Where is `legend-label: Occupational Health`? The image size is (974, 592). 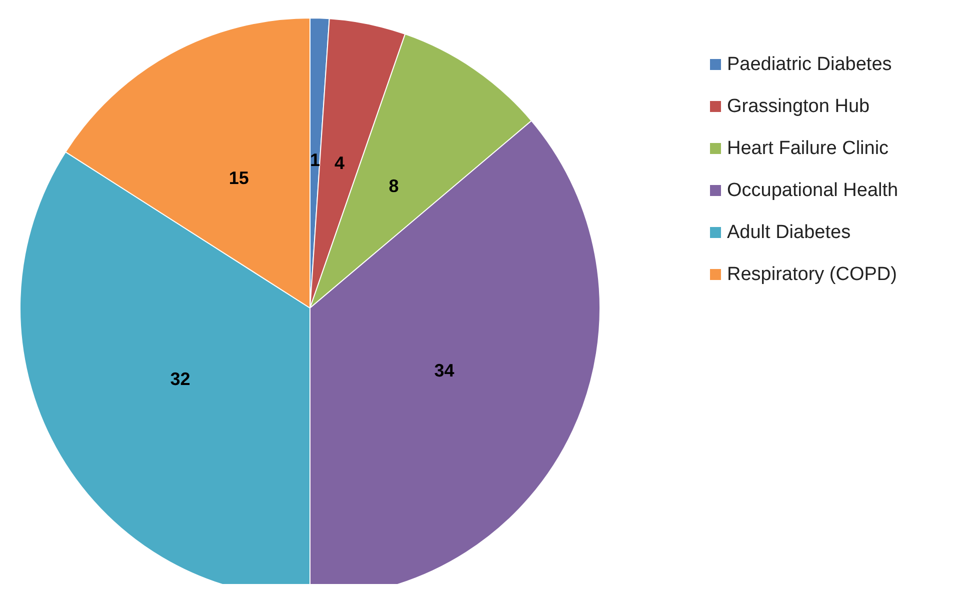 legend-label: Occupational Health is located at coordinates (812, 190).